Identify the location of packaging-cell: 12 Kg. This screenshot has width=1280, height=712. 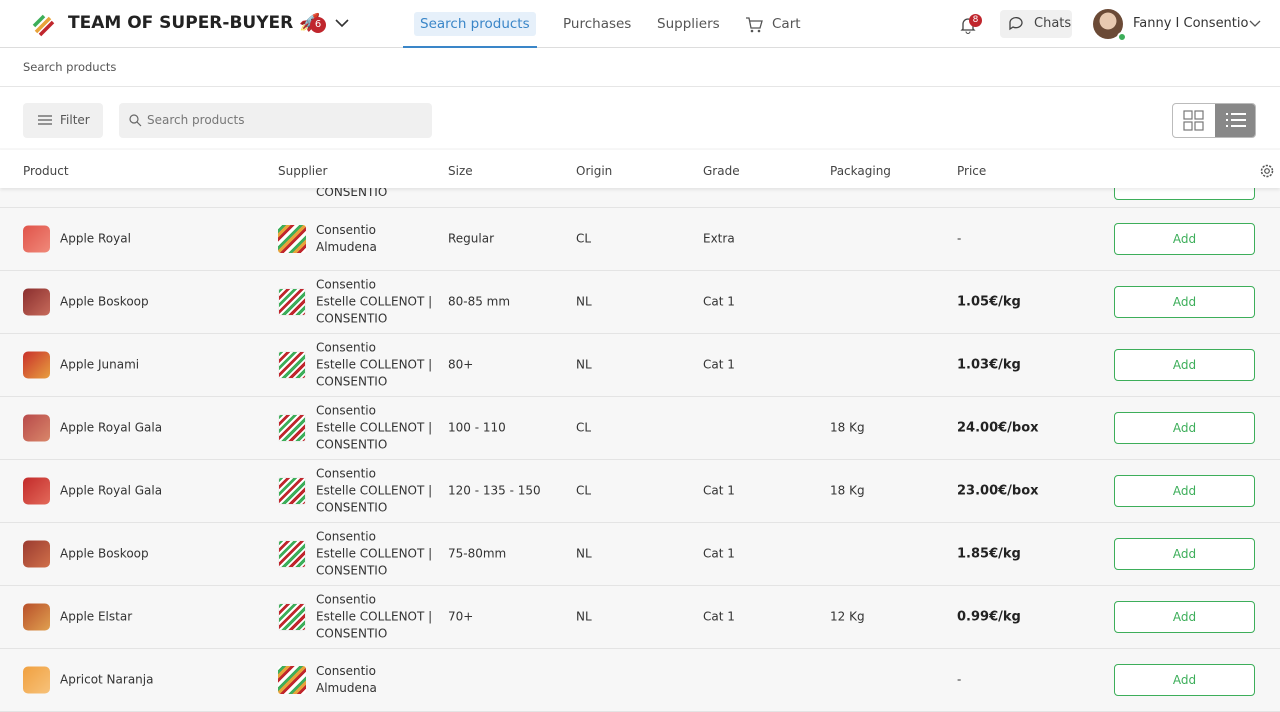
(847, 616).